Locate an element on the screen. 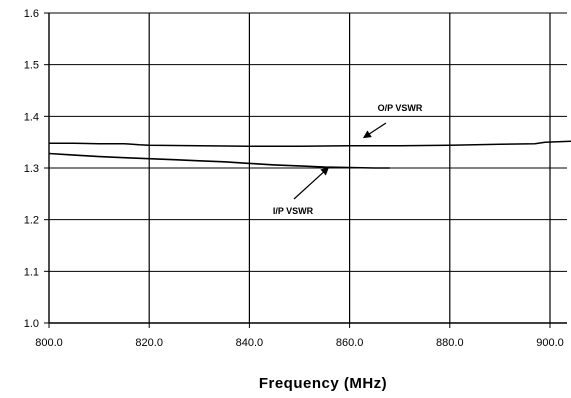 This screenshot has width=571, height=398. y-tick-label: 1.6 is located at coordinates (31, 14).